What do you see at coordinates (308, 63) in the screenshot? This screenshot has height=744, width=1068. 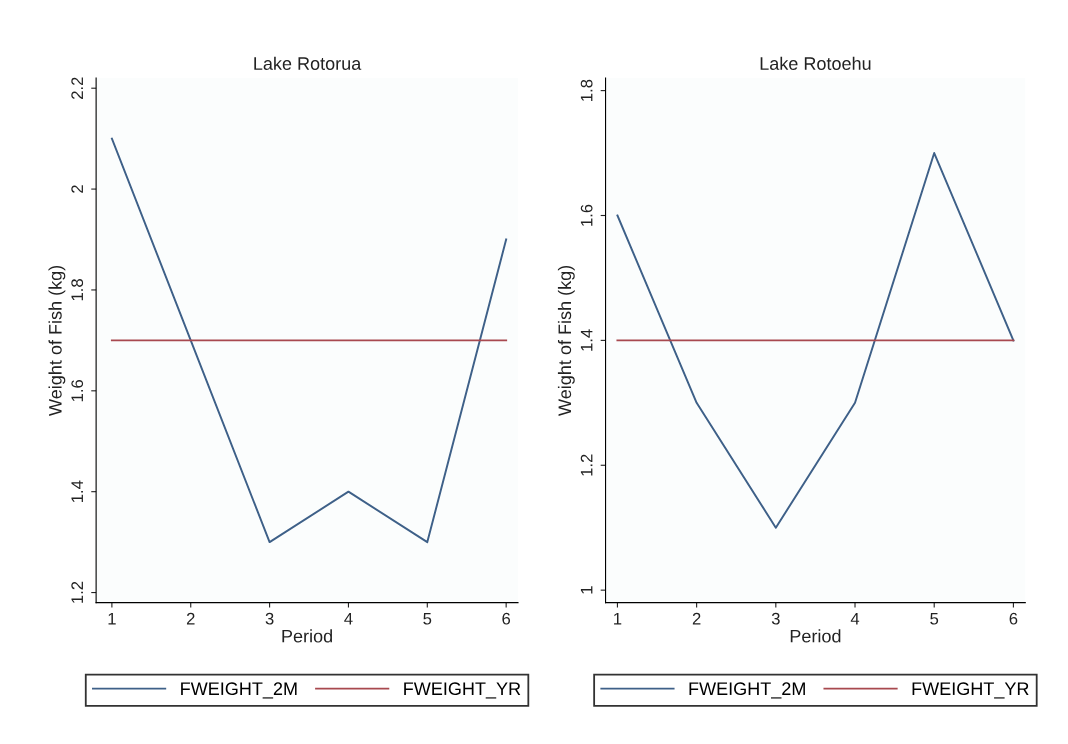 I see `chart-title: Lake Rotorua` at bounding box center [308, 63].